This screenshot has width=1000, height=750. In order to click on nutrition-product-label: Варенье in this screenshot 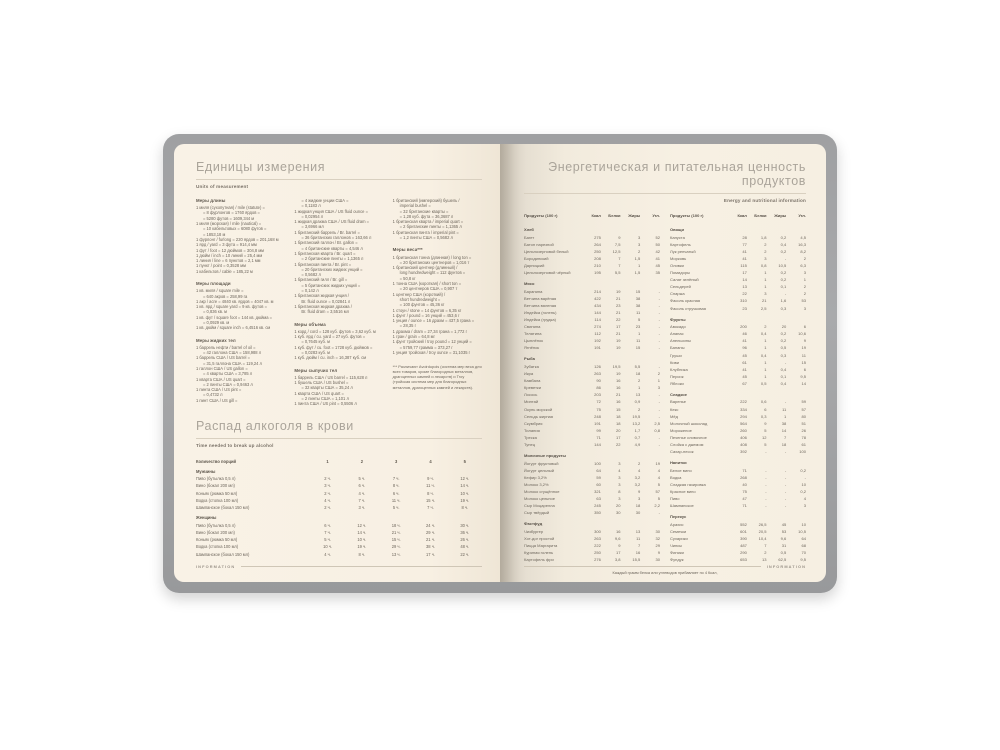, I will do `click(678, 402)`.